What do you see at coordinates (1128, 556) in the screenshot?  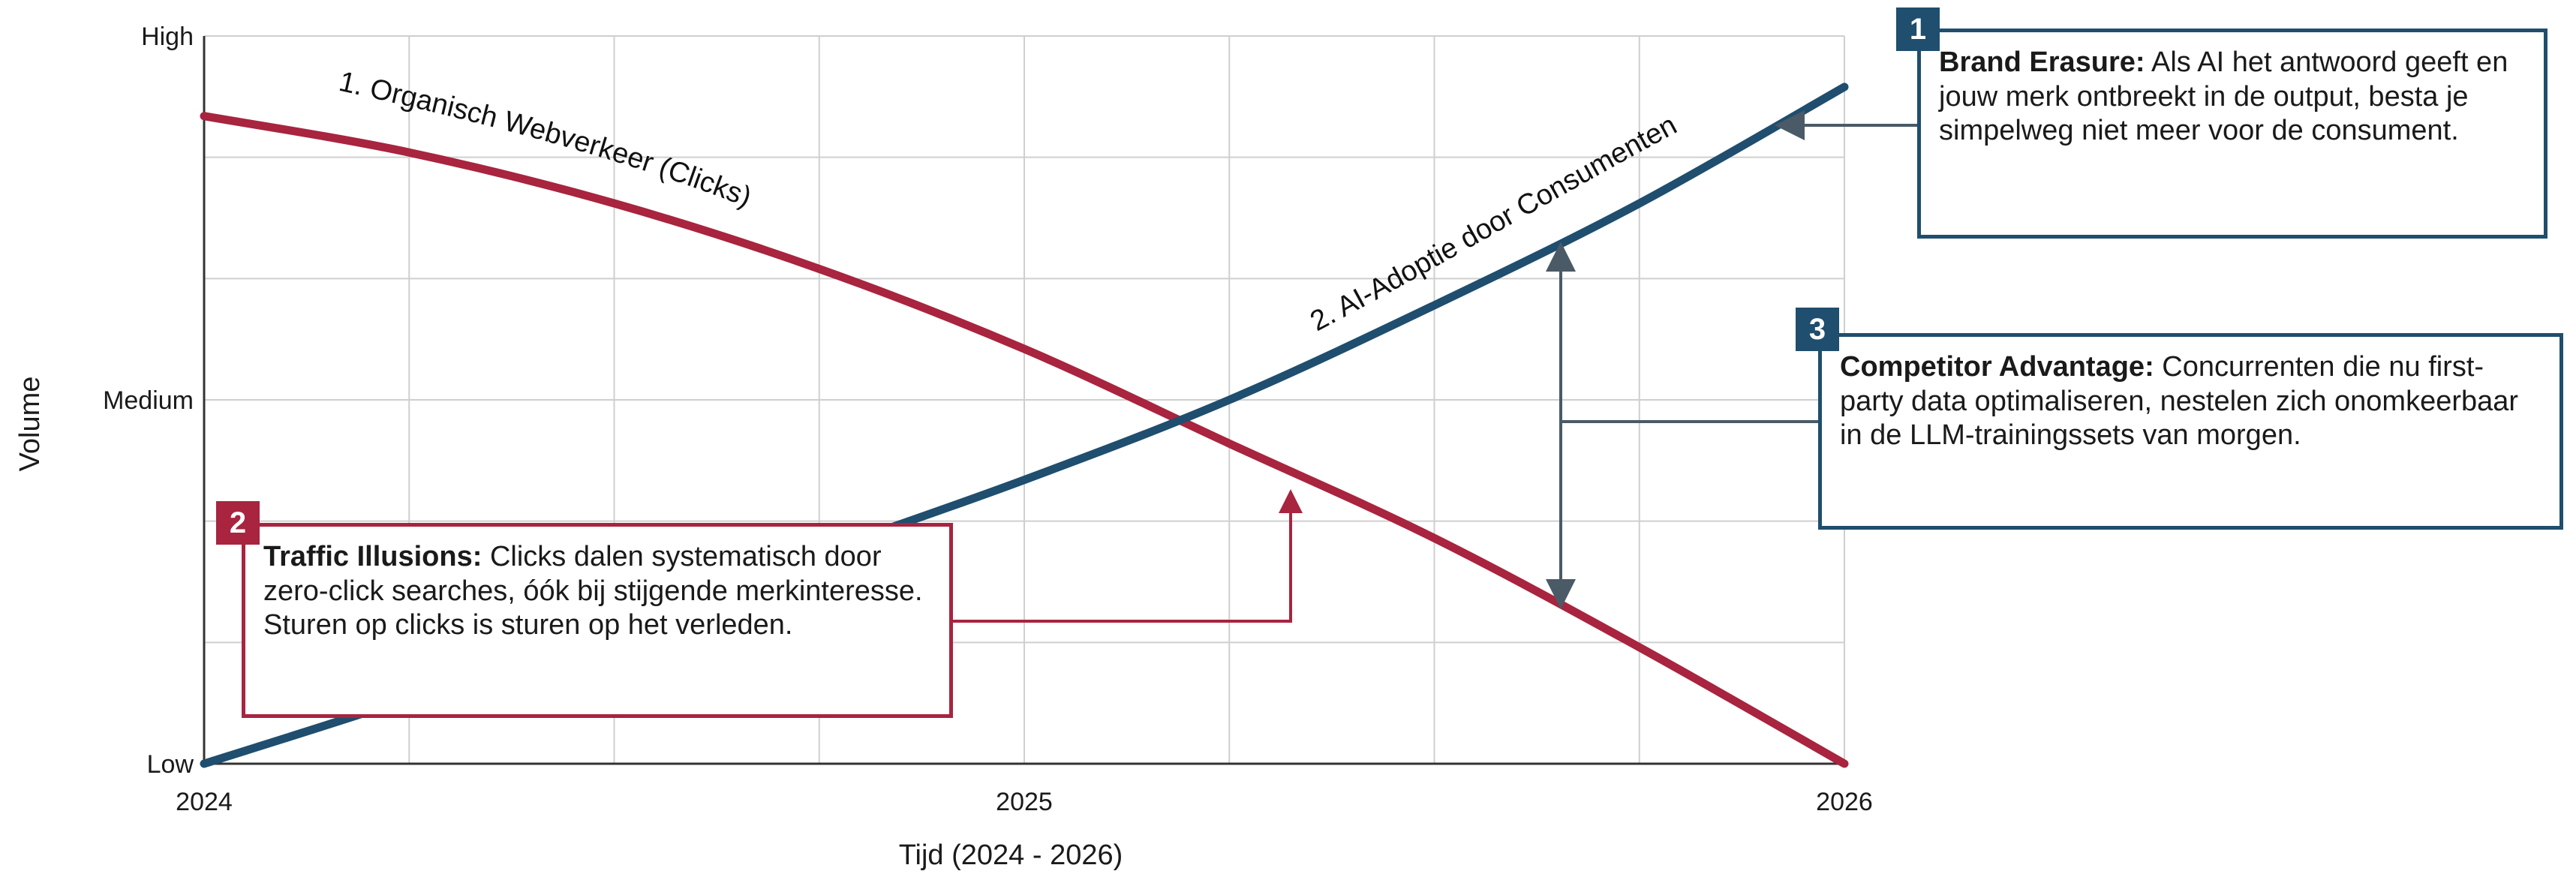 I see `callout-2-arrow` at bounding box center [1128, 556].